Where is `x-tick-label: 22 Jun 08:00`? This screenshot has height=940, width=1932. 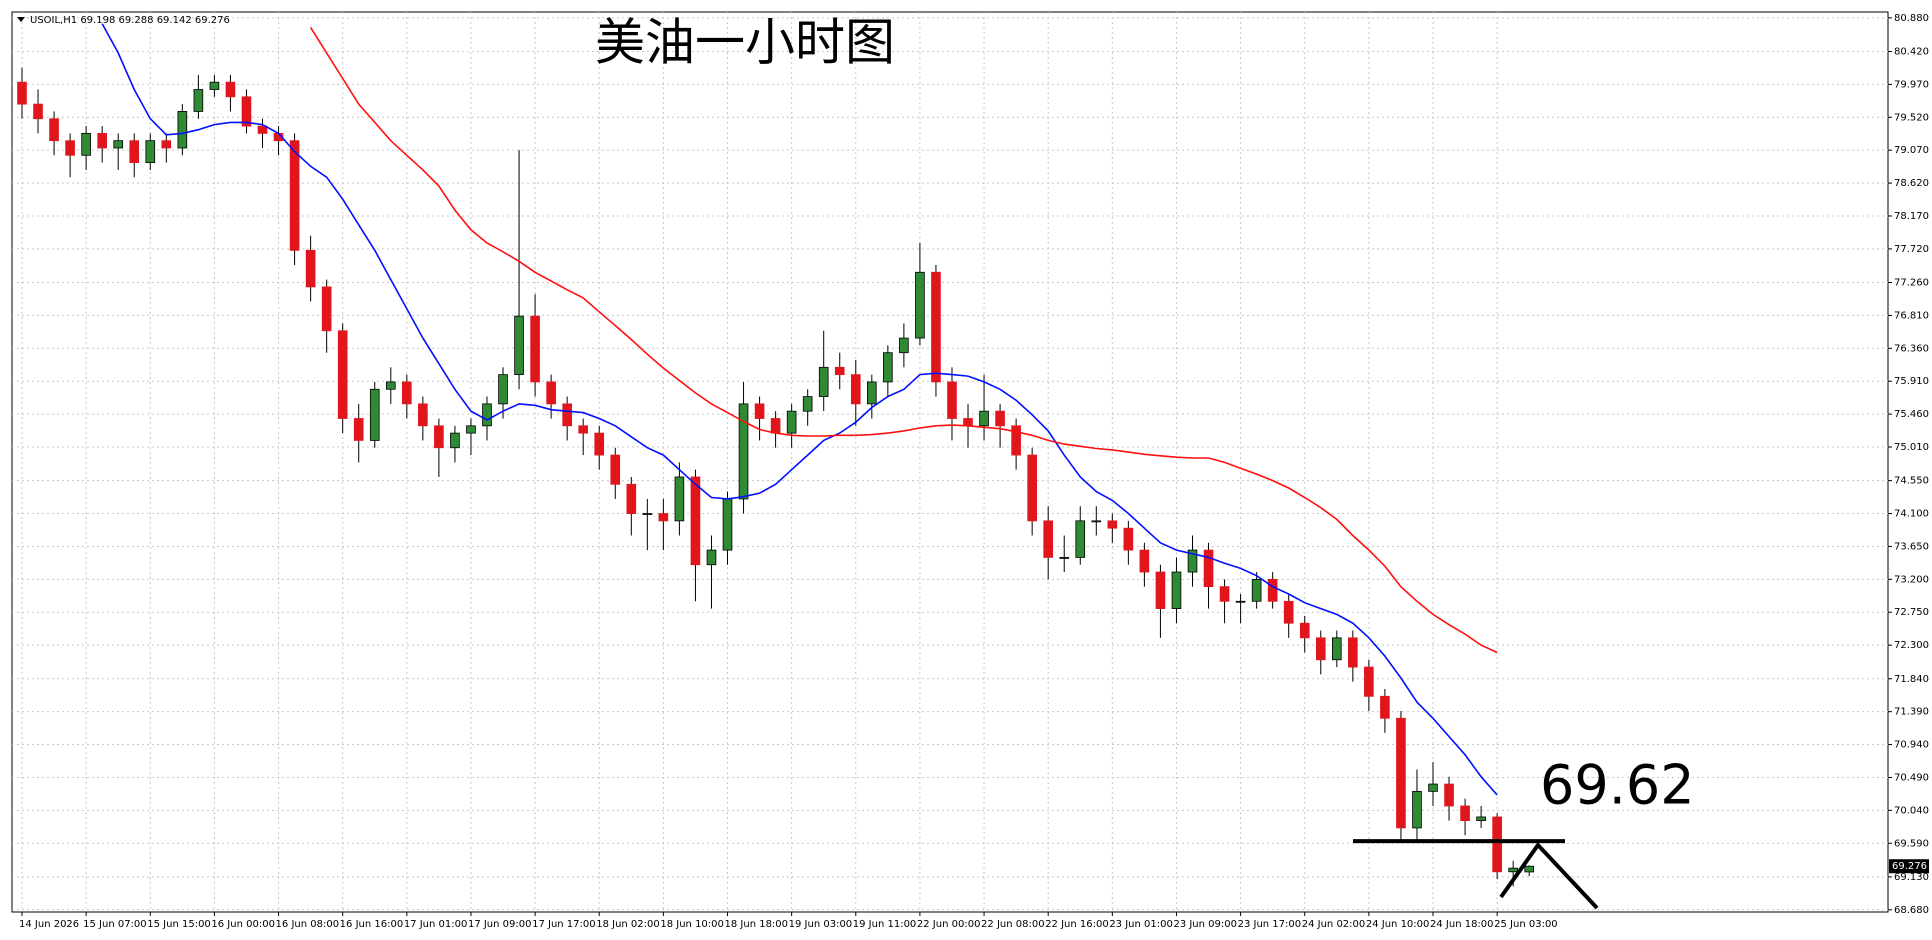 x-tick-label: 22 Jun 08:00 is located at coordinates (1013, 924).